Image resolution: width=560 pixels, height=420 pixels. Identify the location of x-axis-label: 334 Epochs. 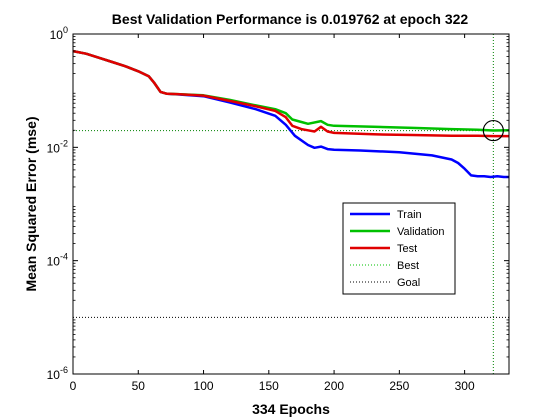
(291, 409).